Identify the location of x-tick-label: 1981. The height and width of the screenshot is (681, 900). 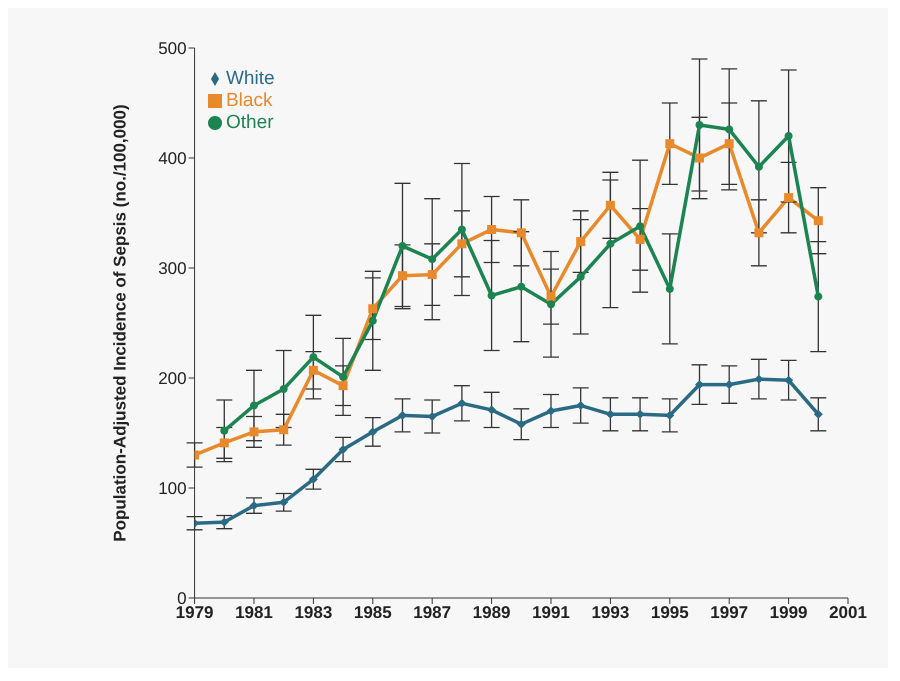
(254, 612).